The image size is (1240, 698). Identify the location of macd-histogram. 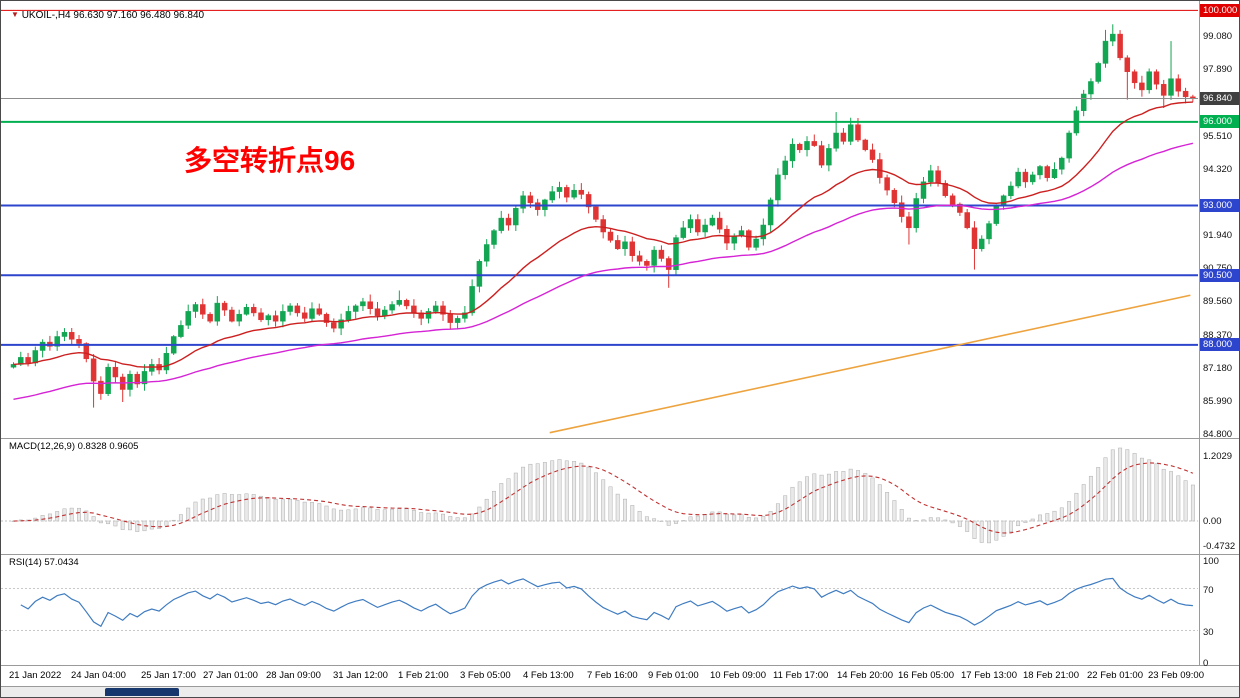
(603, 495).